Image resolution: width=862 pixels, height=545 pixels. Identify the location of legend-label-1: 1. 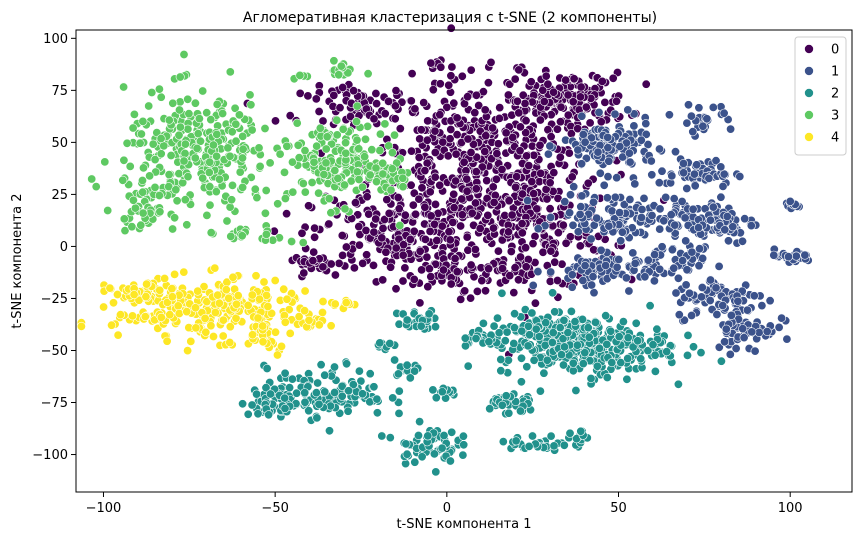
(835, 72).